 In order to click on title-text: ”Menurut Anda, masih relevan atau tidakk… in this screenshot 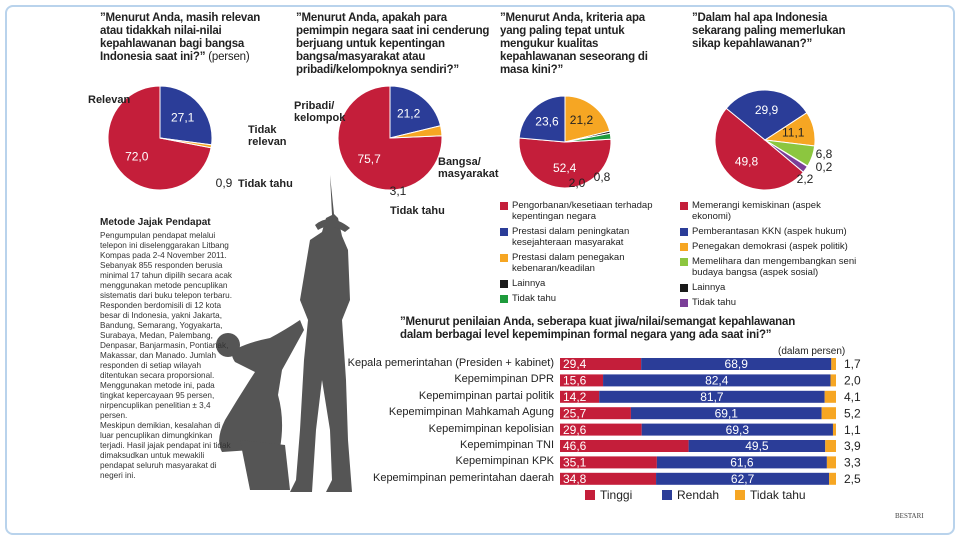, I will do `click(180, 37)`.